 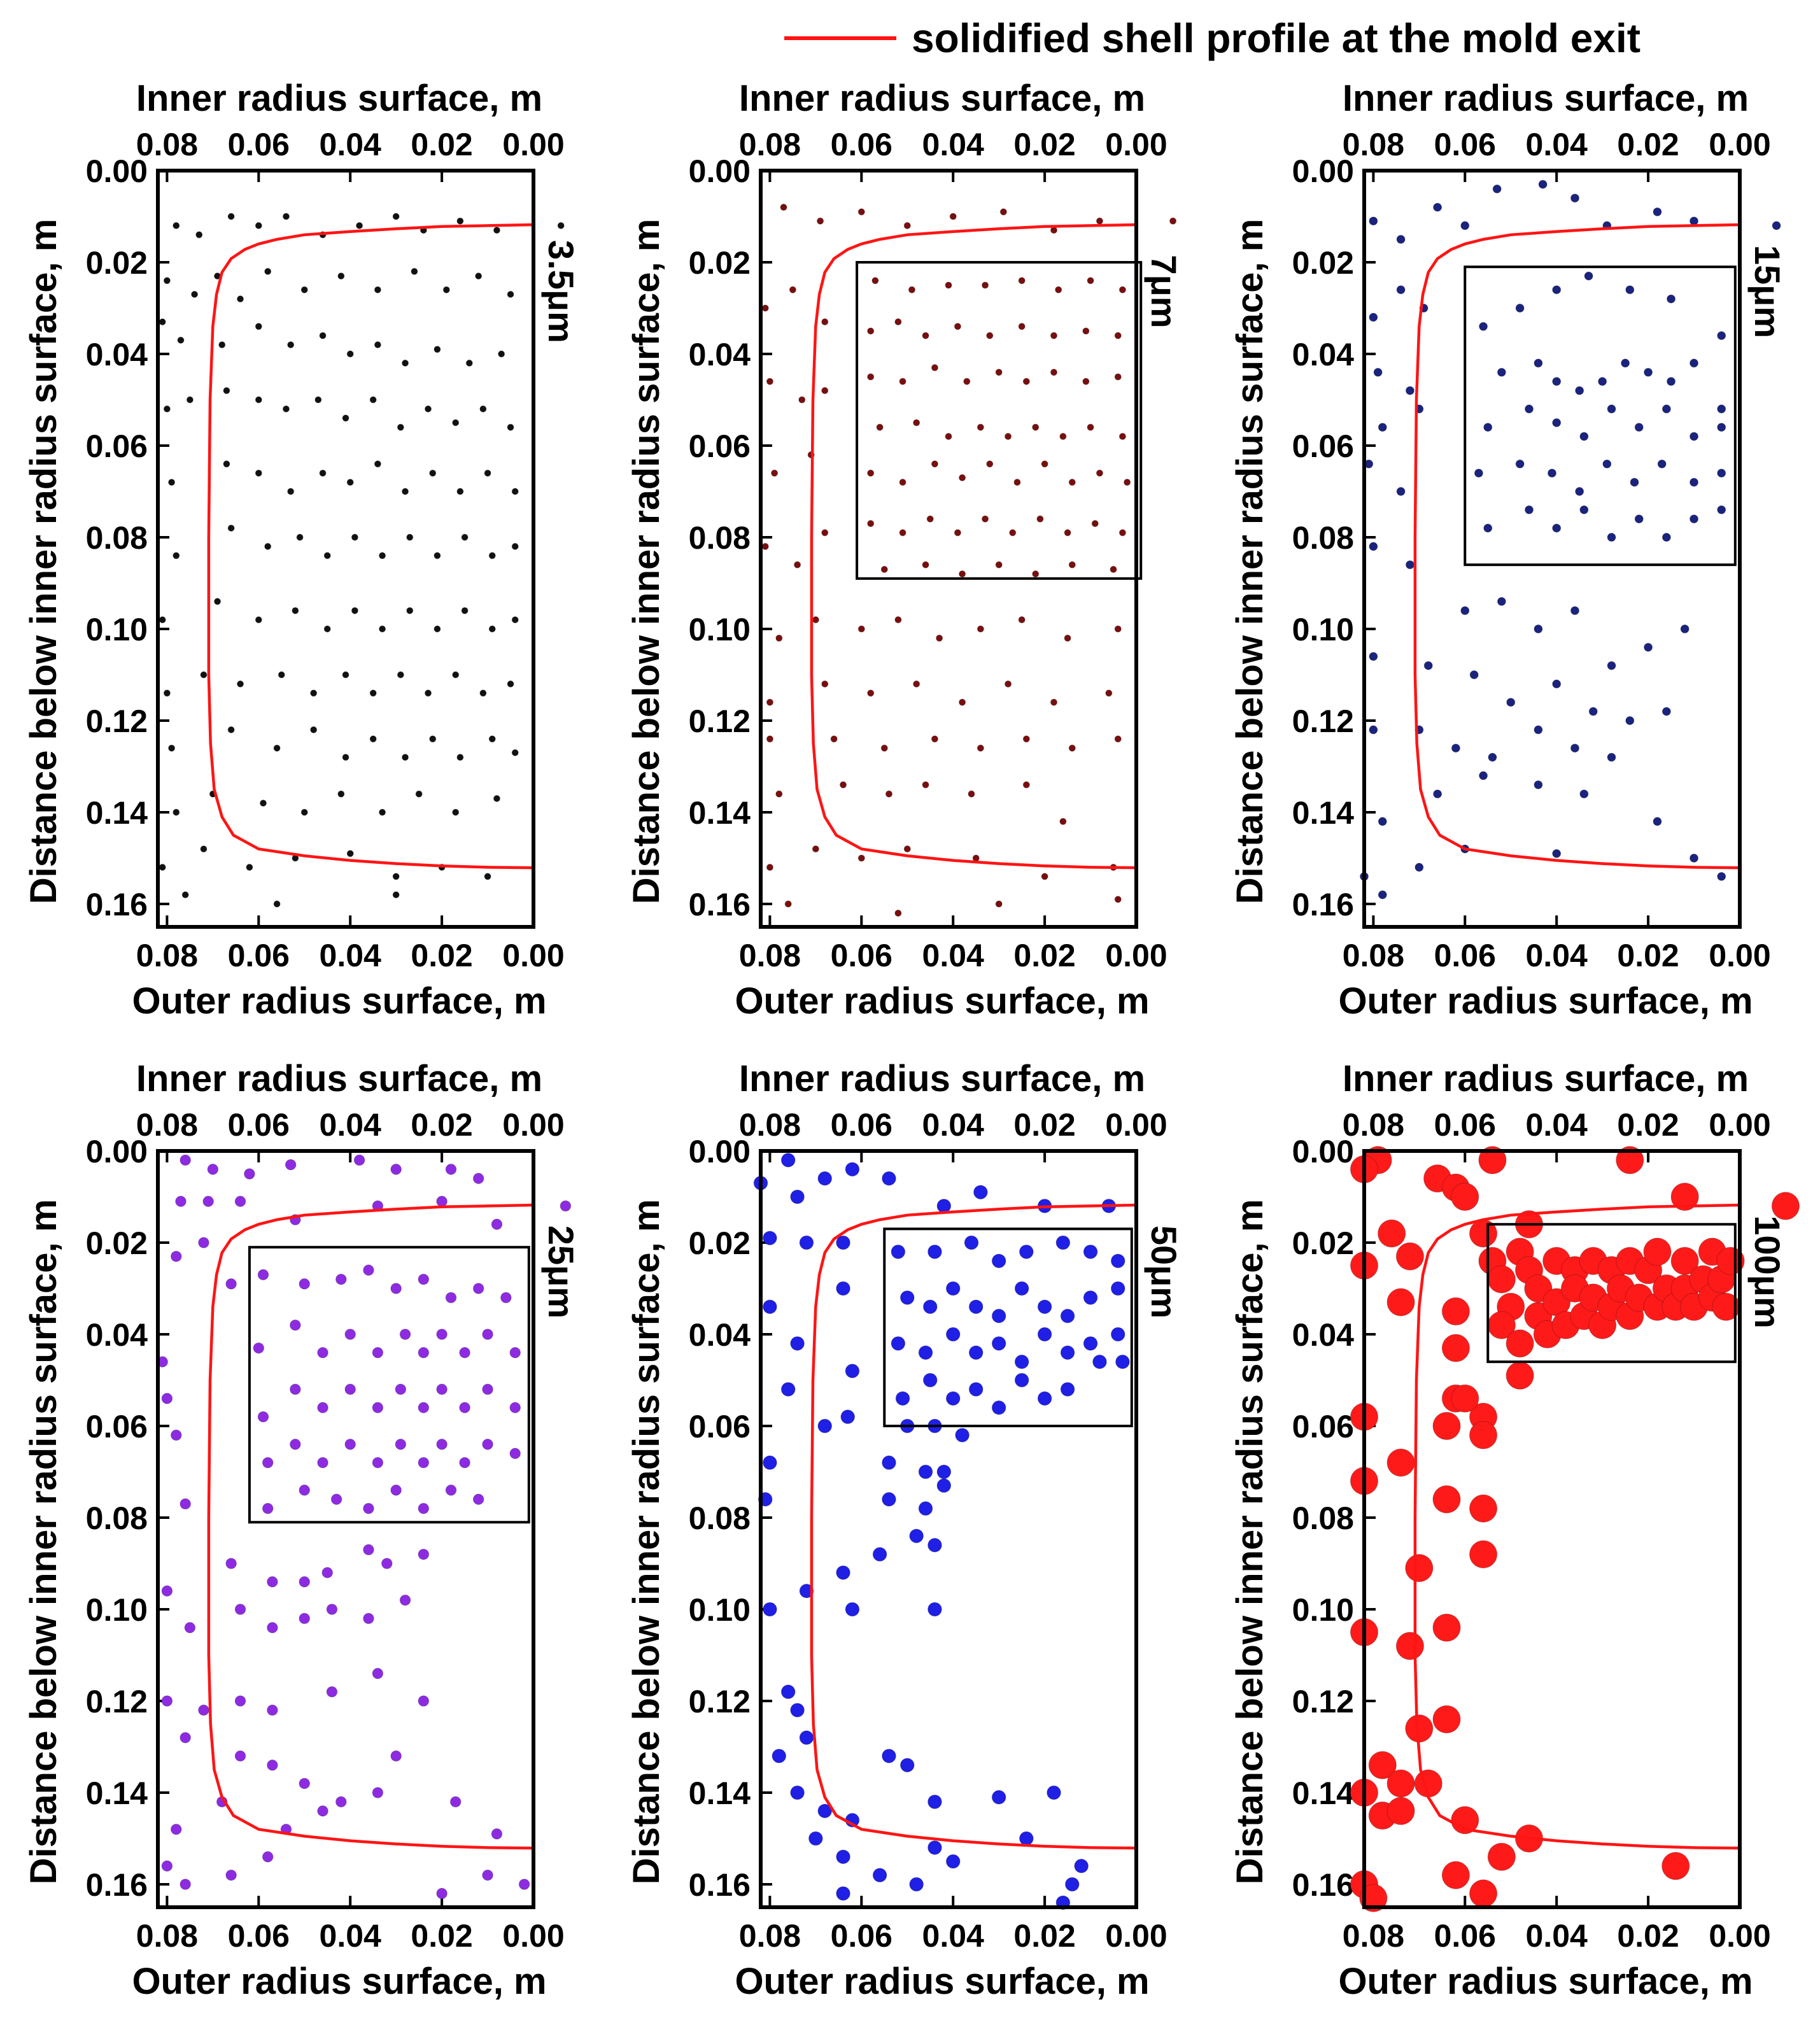 What do you see at coordinates (117, 1151) in the screenshot?
I see `y-tick-label: 0.00` at bounding box center [117, 1151].